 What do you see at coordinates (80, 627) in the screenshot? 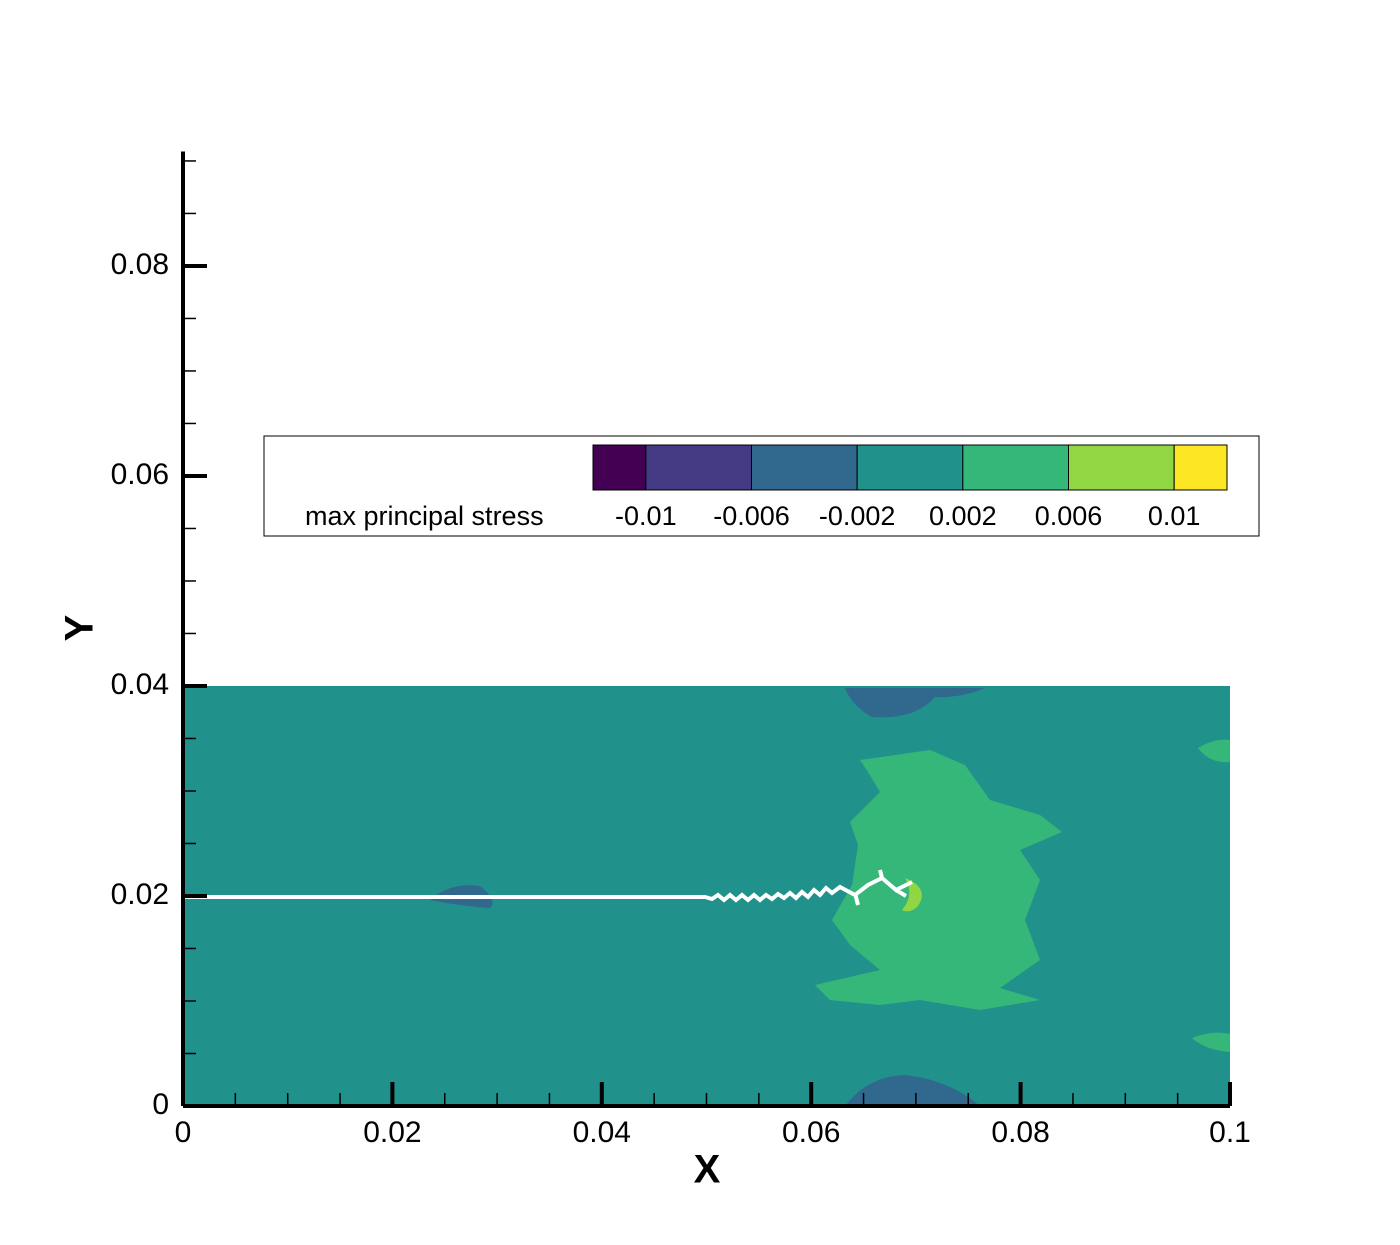
I see `y-axis-title: Y` at bounding box center [80, 627].